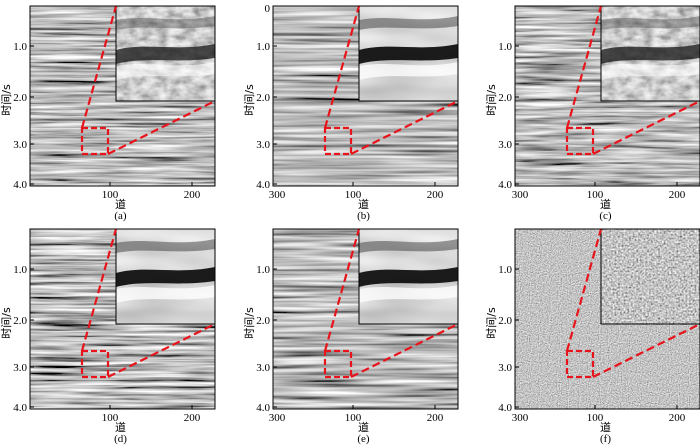  What do you see at coordinates (363, 439) in the screenshot?
I see `panel-caption: (e)` at bounding box center [363, 439].